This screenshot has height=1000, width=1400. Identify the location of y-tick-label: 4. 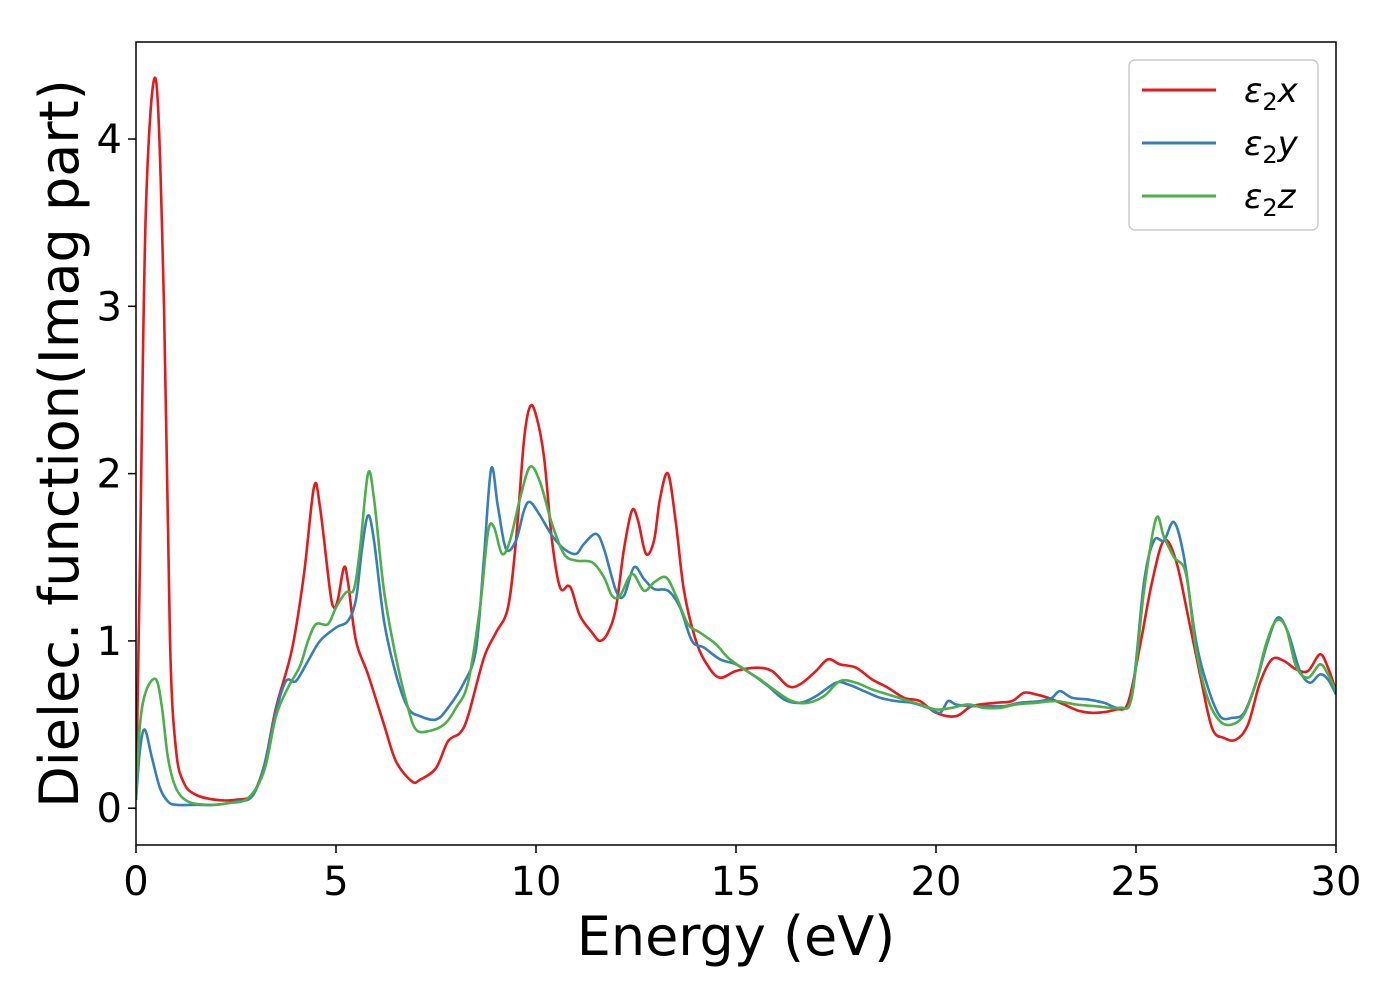
(109, 140).